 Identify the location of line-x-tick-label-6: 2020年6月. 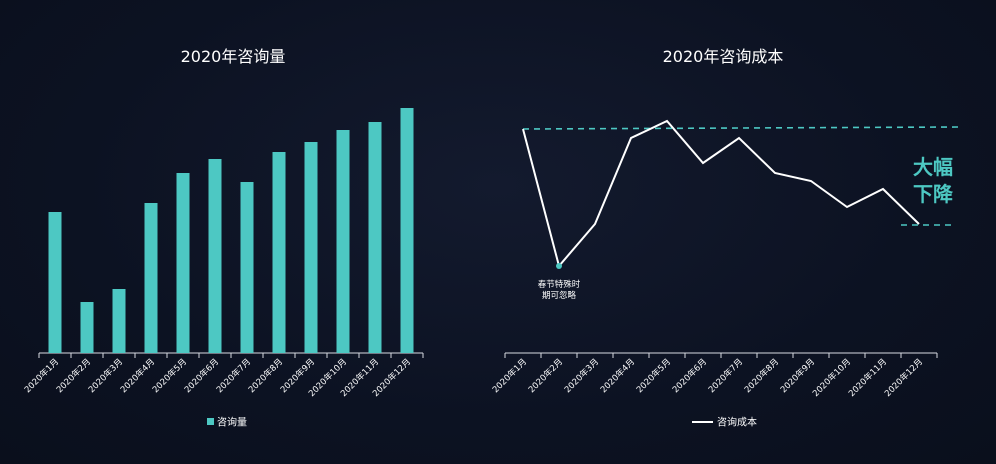
(689, 375).